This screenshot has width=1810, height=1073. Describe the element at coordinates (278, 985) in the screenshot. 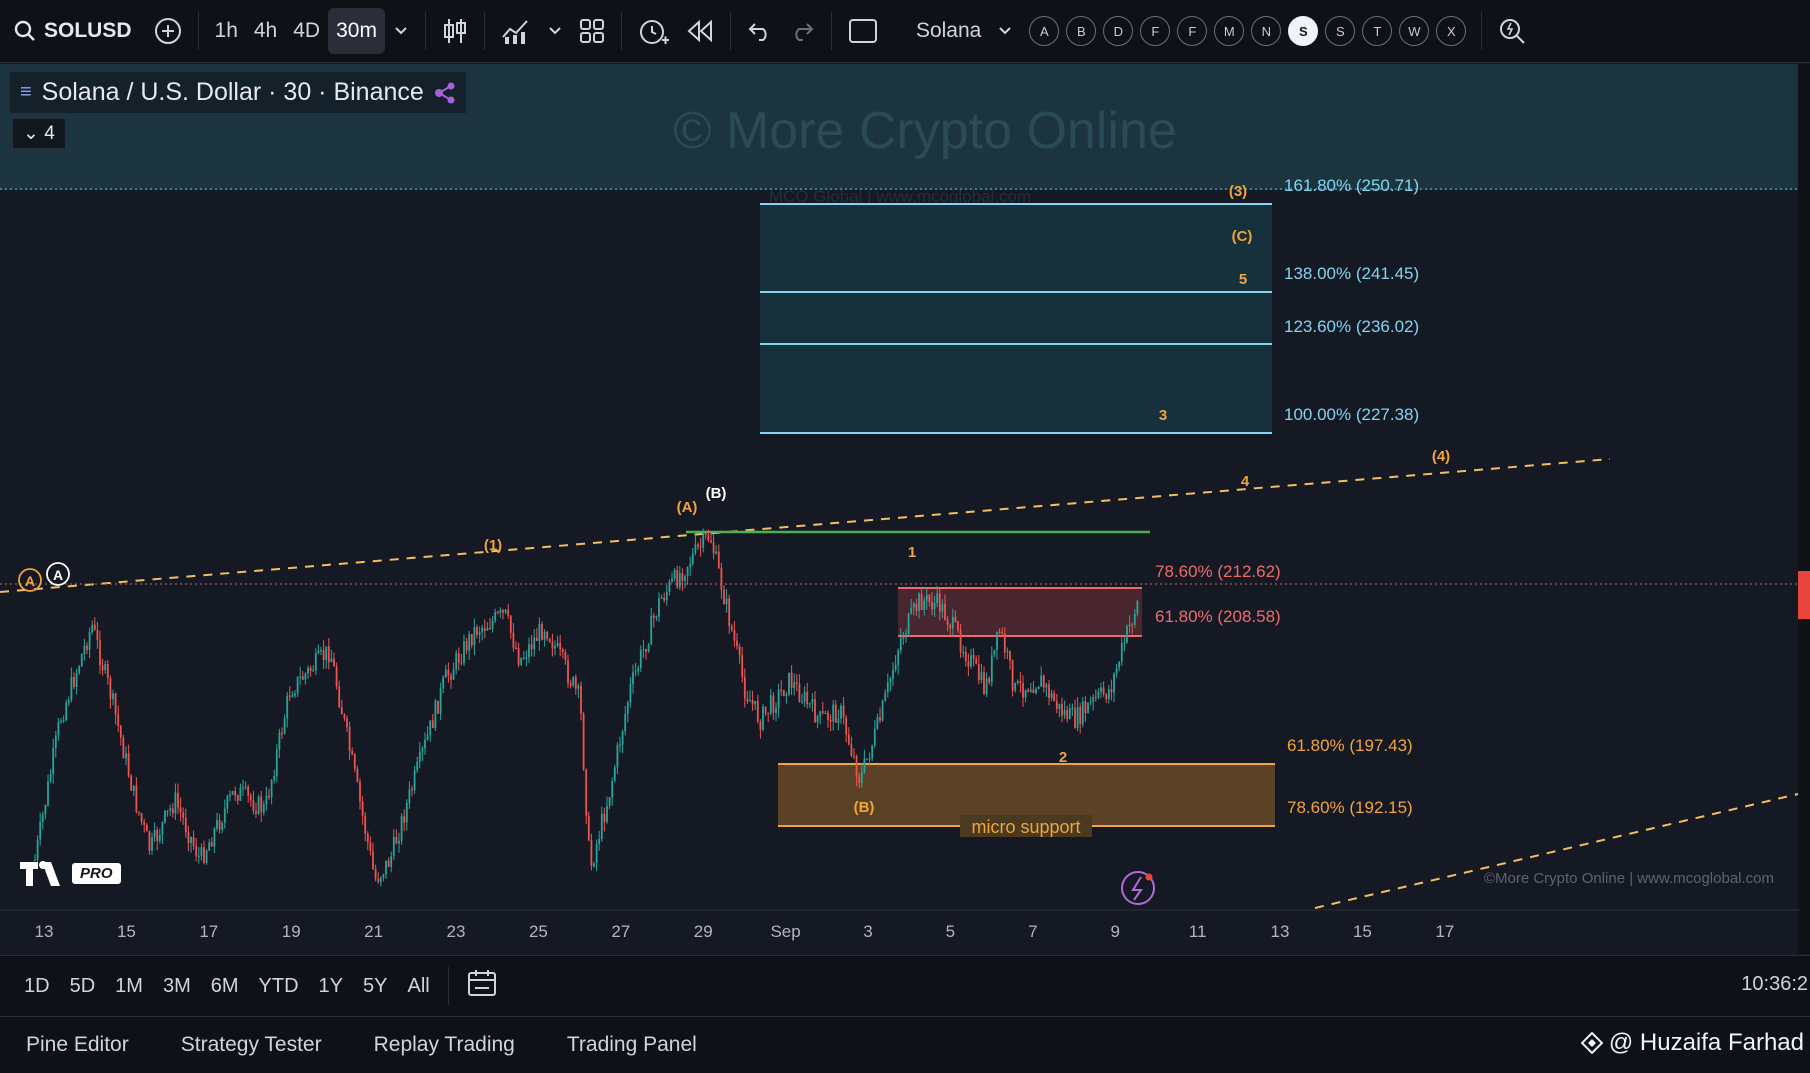

I see `range-ytd: YTD` at that location.